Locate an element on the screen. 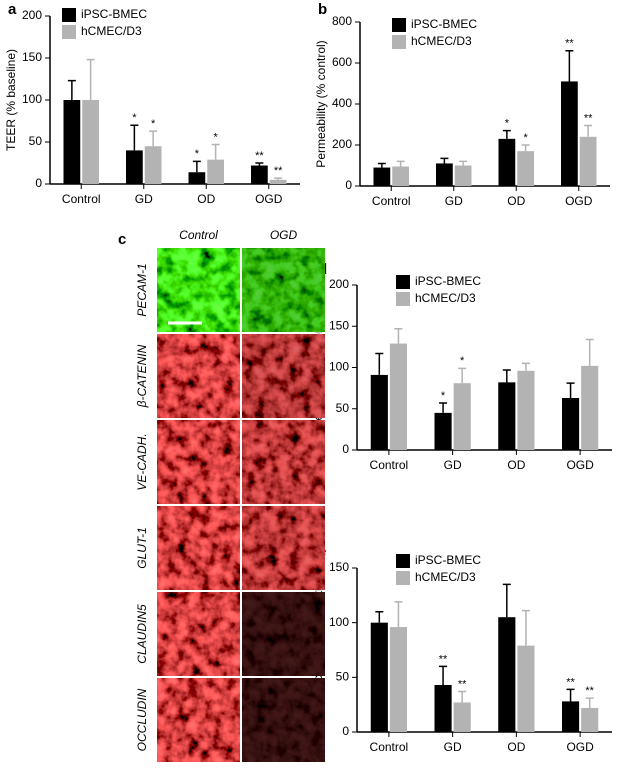 Image resolution: width=638 pixels, height=775 pixels. y-axis-label: Permeability (% control) is located at coordinates (321, 103).